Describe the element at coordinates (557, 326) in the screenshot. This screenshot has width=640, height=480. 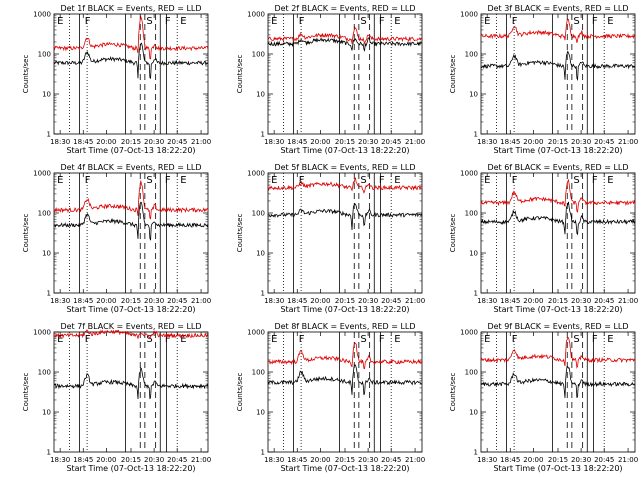
I see `chart-title: Det 9f BLACK = Events, RED = LLD` at that location.